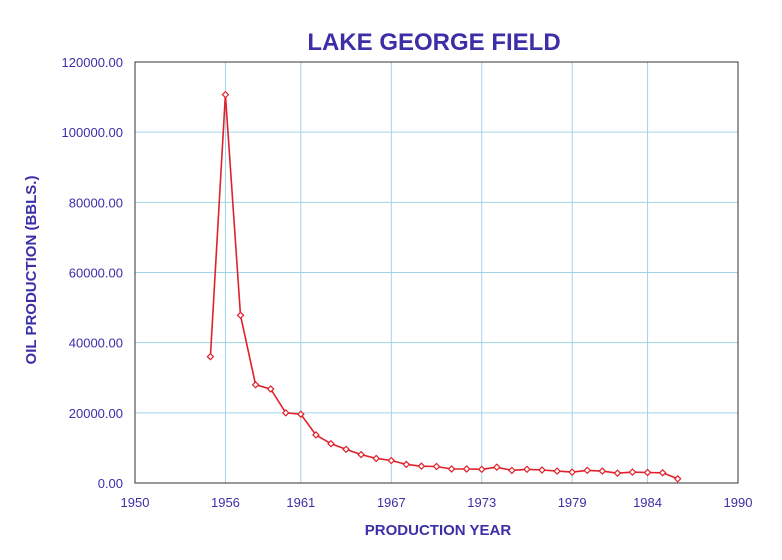 This screenshot has height=560, width=782. Describe the element at coordinates (738, 502) in the screenshot. I see `x-tick-label: 1990` at that location.